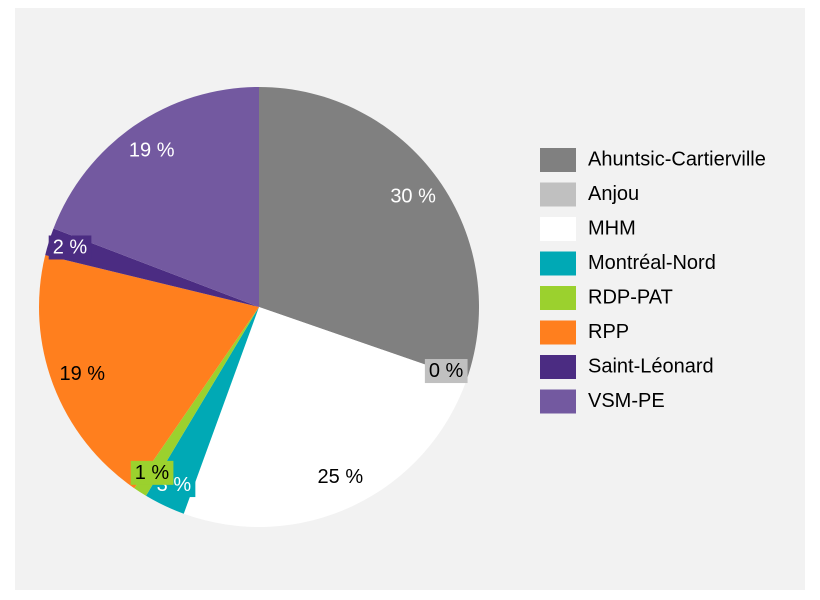  I want to click on data-label-group: 2 %, so click(70, 247).